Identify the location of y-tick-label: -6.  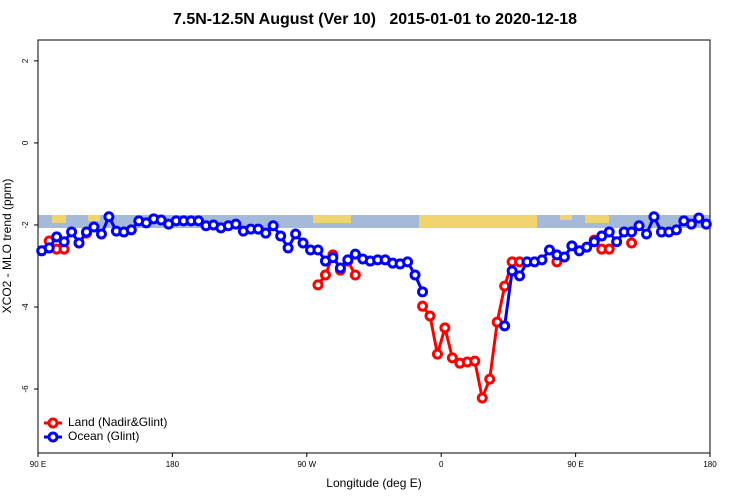
(25, 389).